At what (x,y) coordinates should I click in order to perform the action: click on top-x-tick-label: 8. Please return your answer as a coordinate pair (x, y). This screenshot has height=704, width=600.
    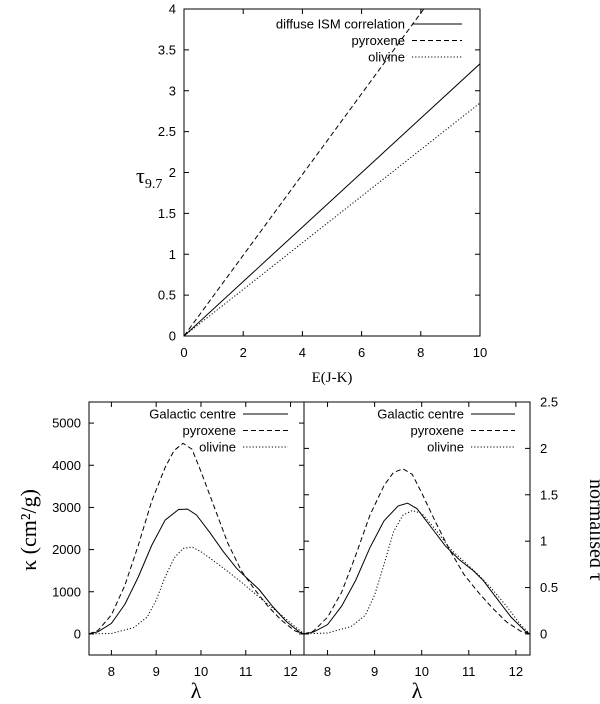
    Looking at the image, I should click on (420, 352).